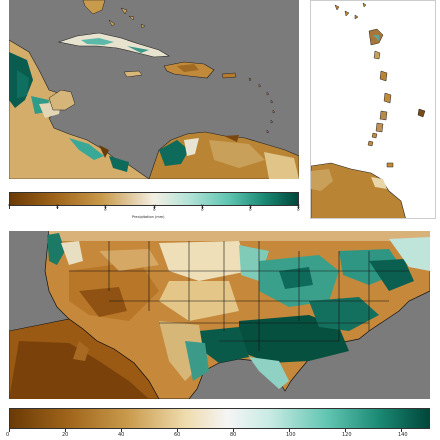 The image size is (440, 440). I want to click on caribbean-tick-label: 50, so click(57, 206).